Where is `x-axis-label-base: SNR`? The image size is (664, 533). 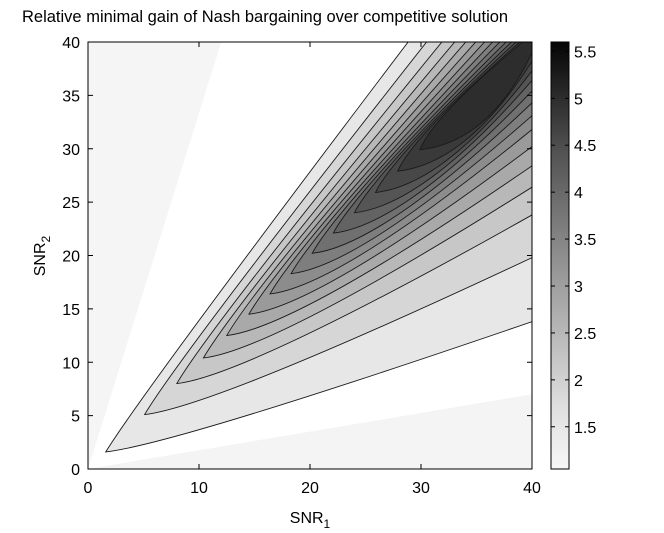 x-axis-label-base: SNR is located at coordinates (307, 518).